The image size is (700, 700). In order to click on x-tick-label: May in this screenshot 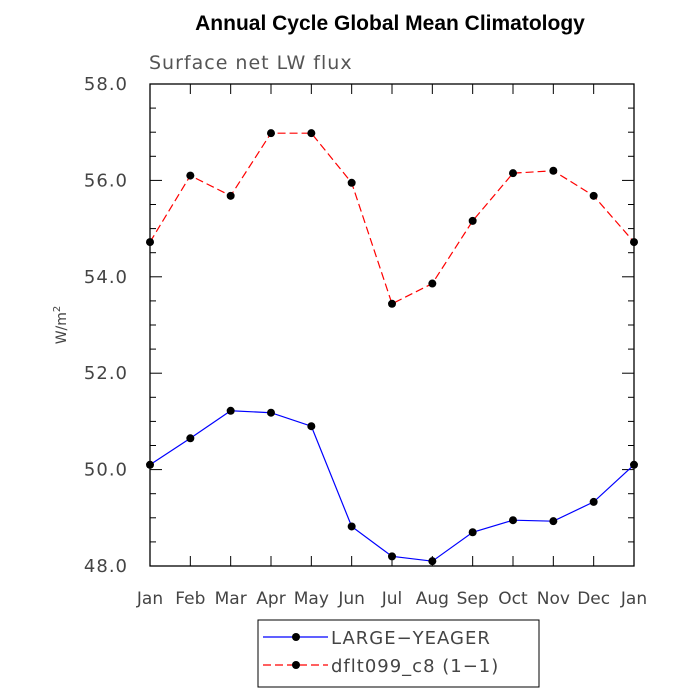, I will do `click(311, 599)`.